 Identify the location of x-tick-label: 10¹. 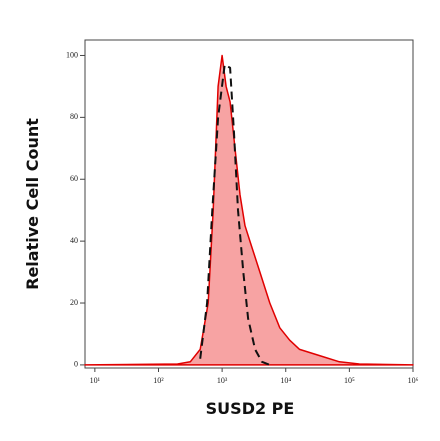
(95, 380).